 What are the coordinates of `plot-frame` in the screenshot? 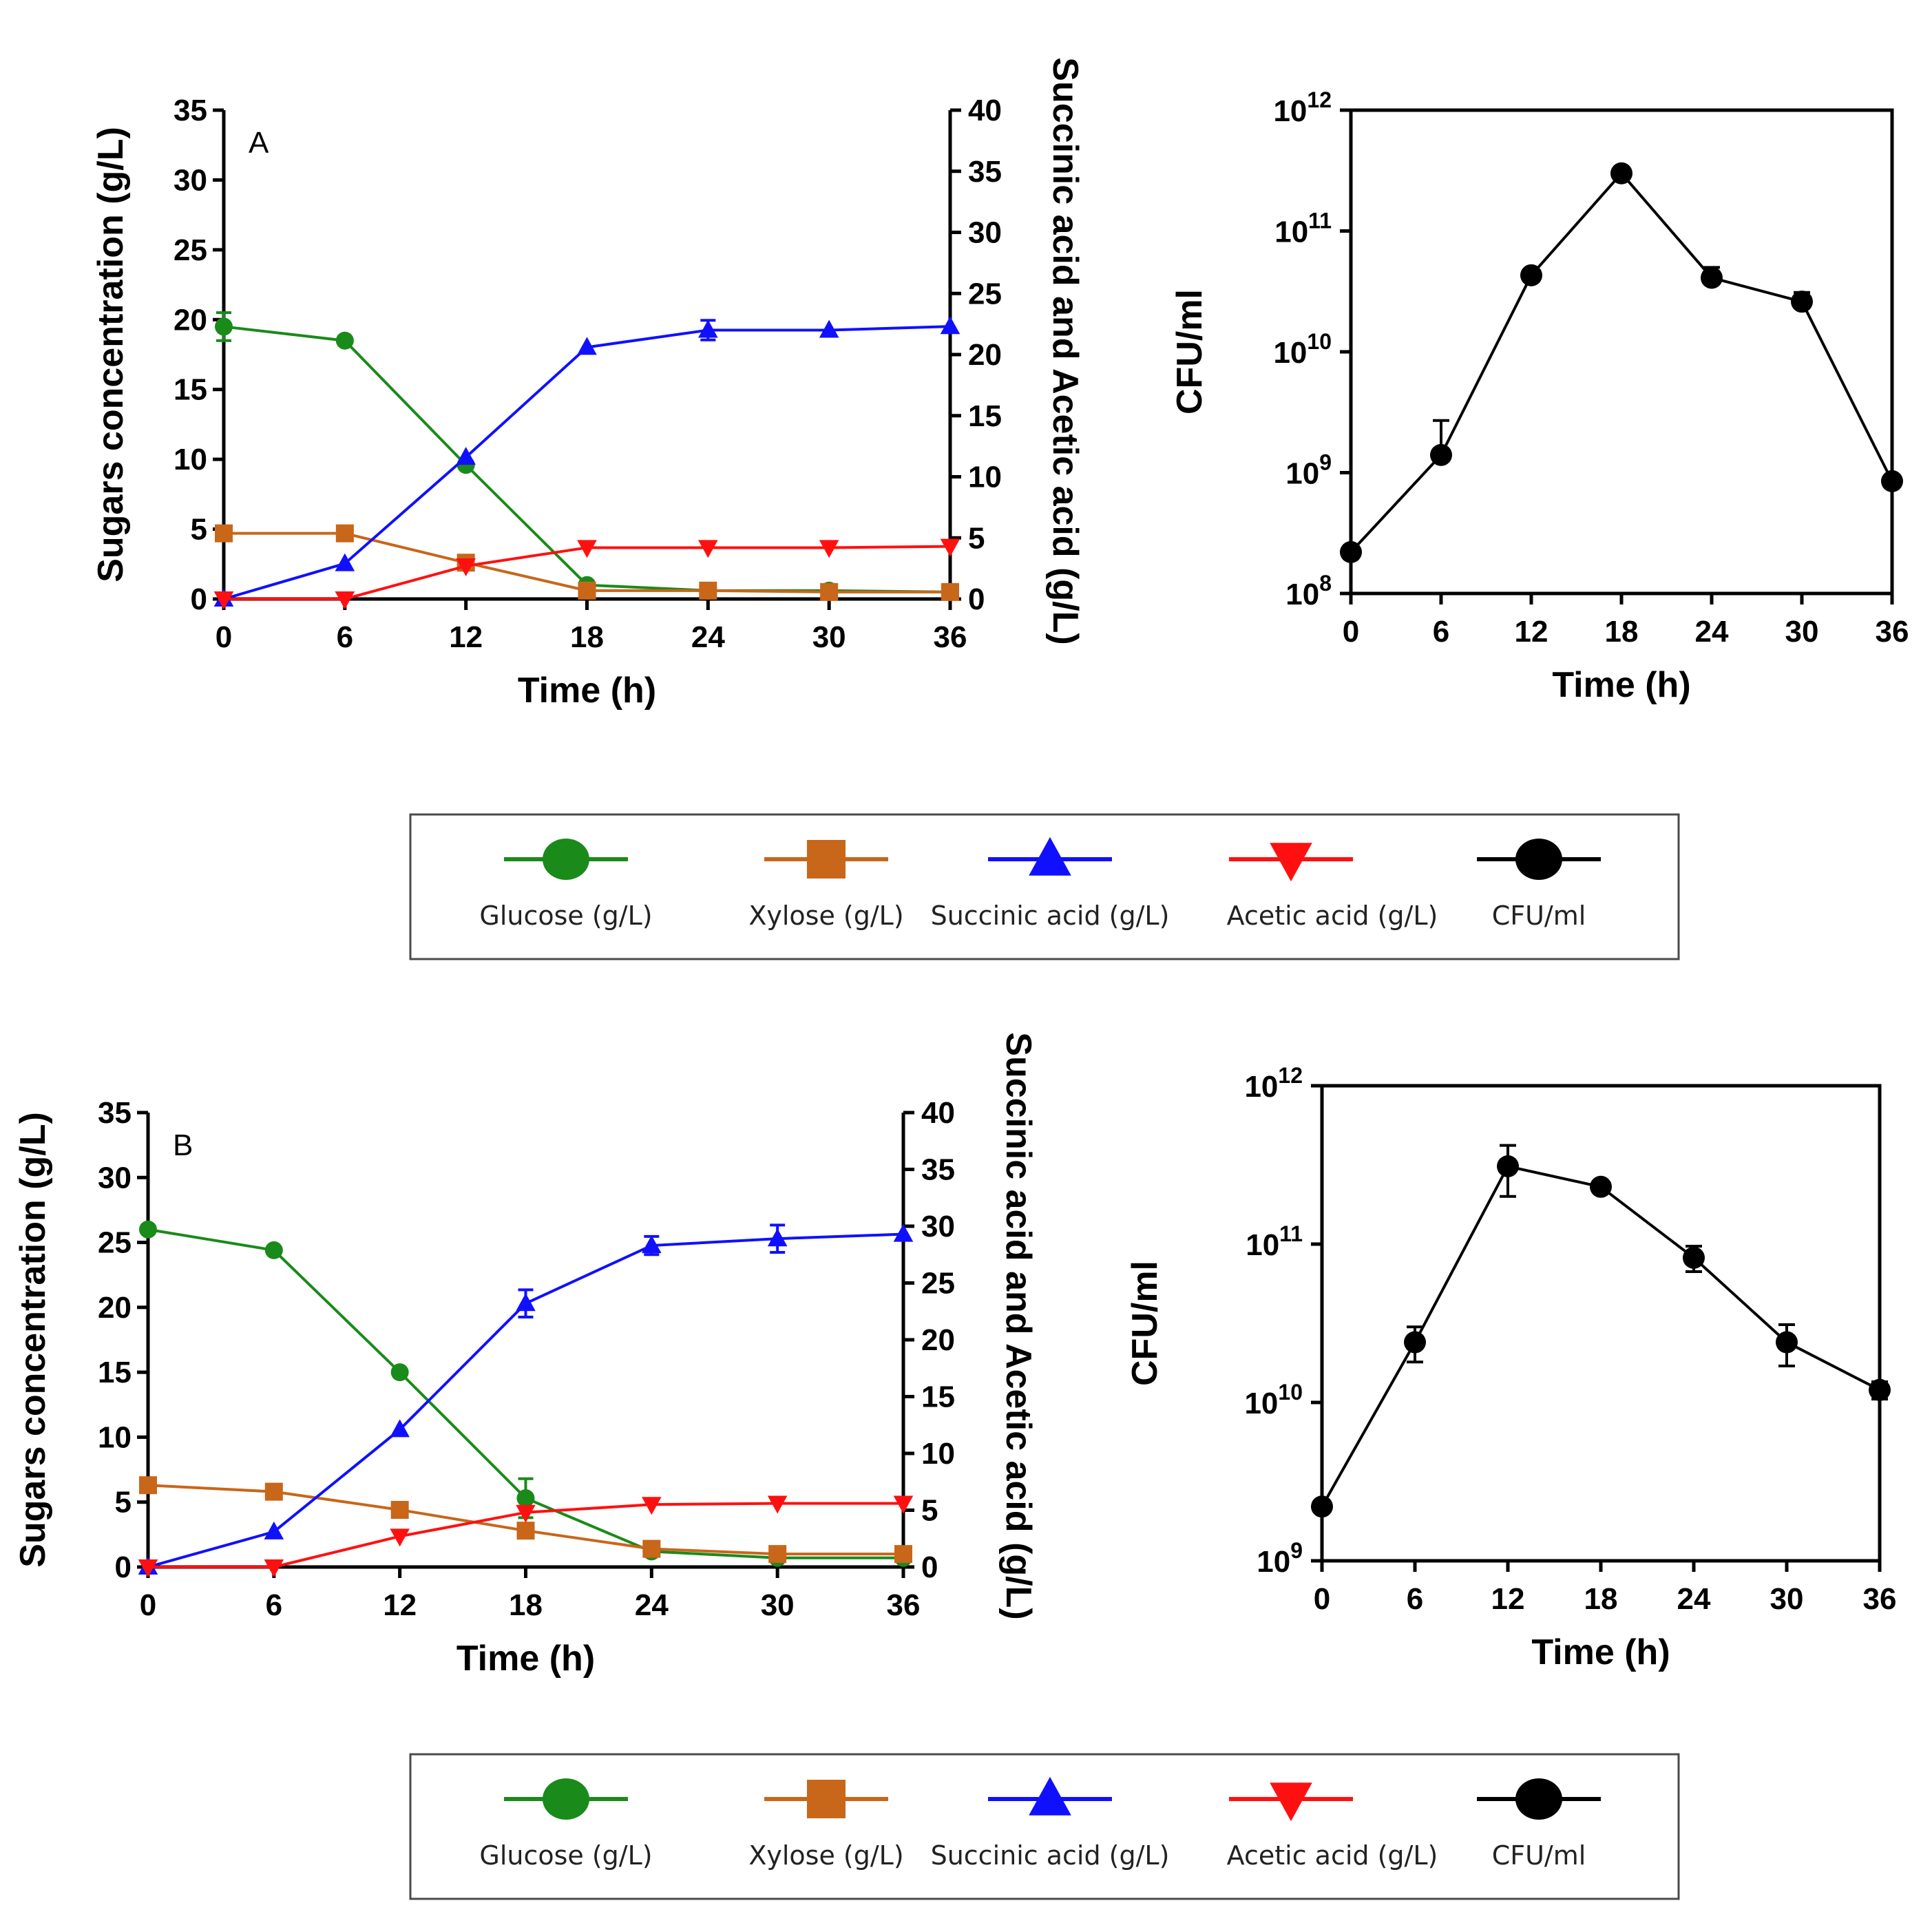 It's located at (1601, 1323).